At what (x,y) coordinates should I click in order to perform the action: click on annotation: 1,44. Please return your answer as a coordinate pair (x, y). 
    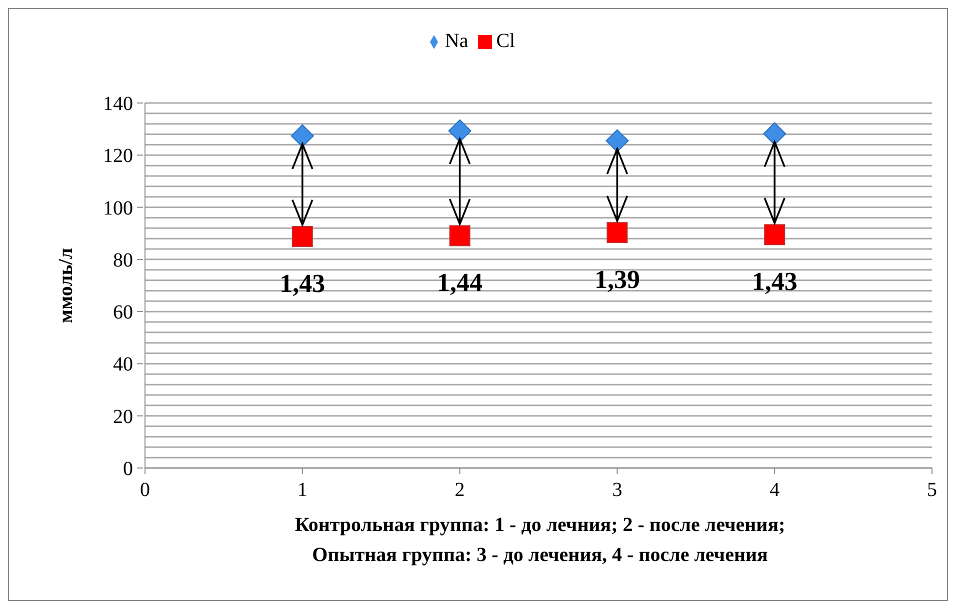
    Looking at the image, I should click on (460, 283).